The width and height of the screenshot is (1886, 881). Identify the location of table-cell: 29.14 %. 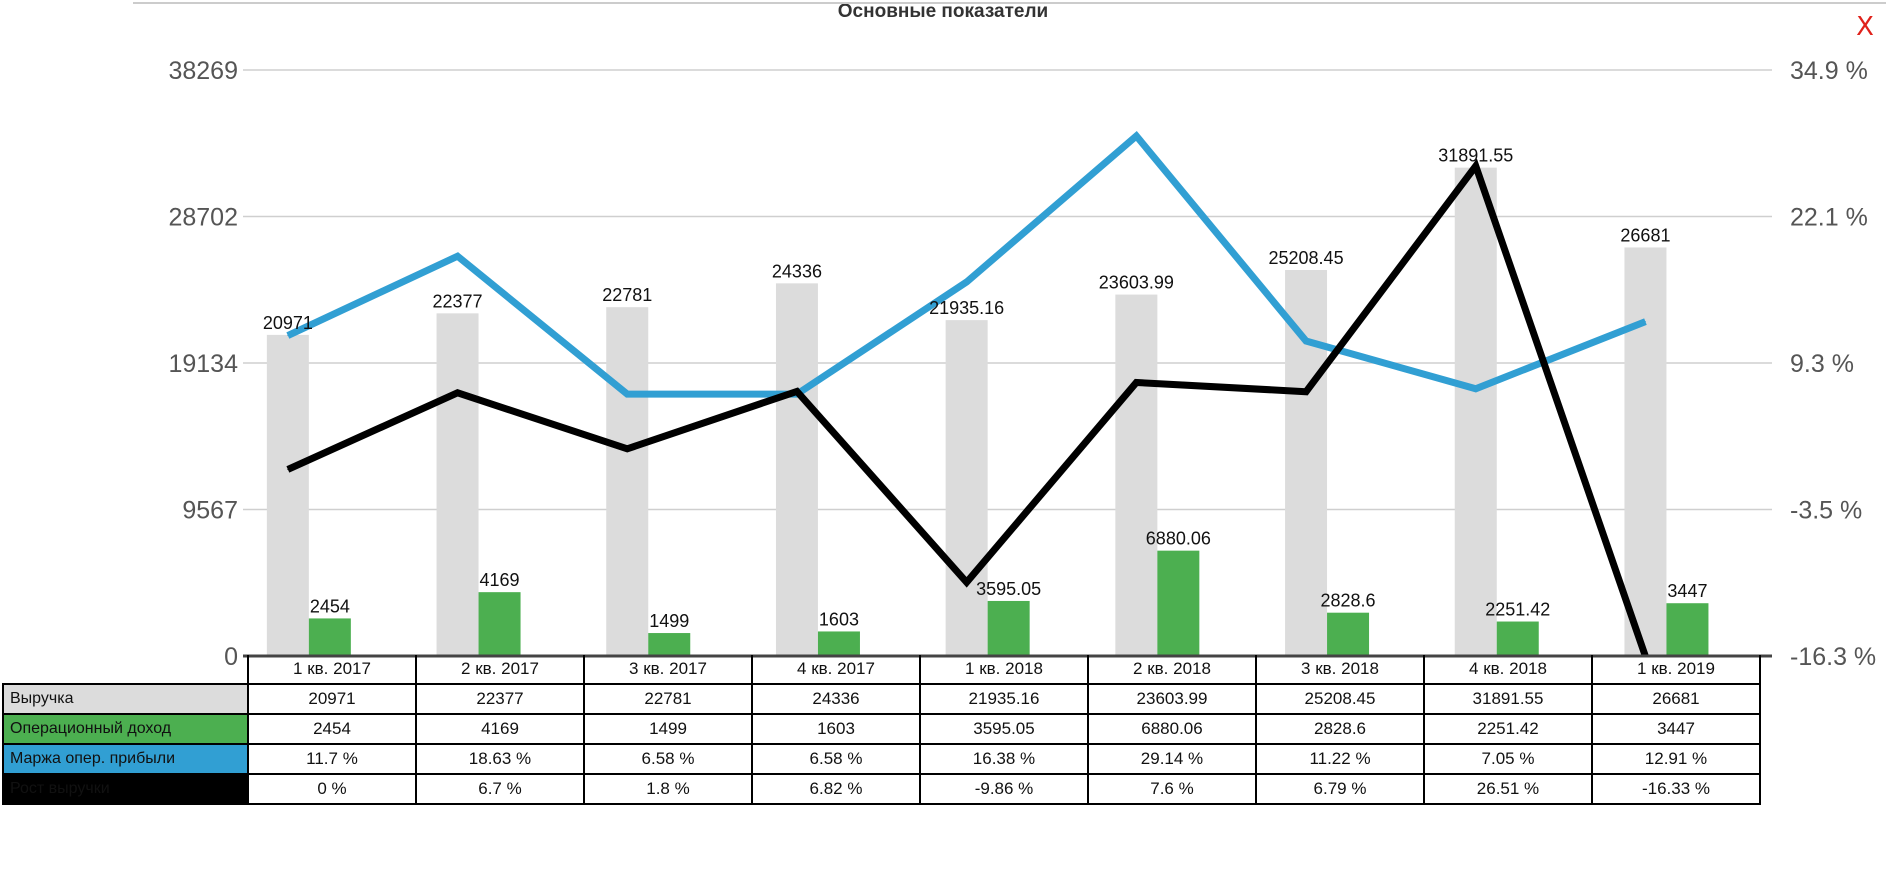
(1172, 759).